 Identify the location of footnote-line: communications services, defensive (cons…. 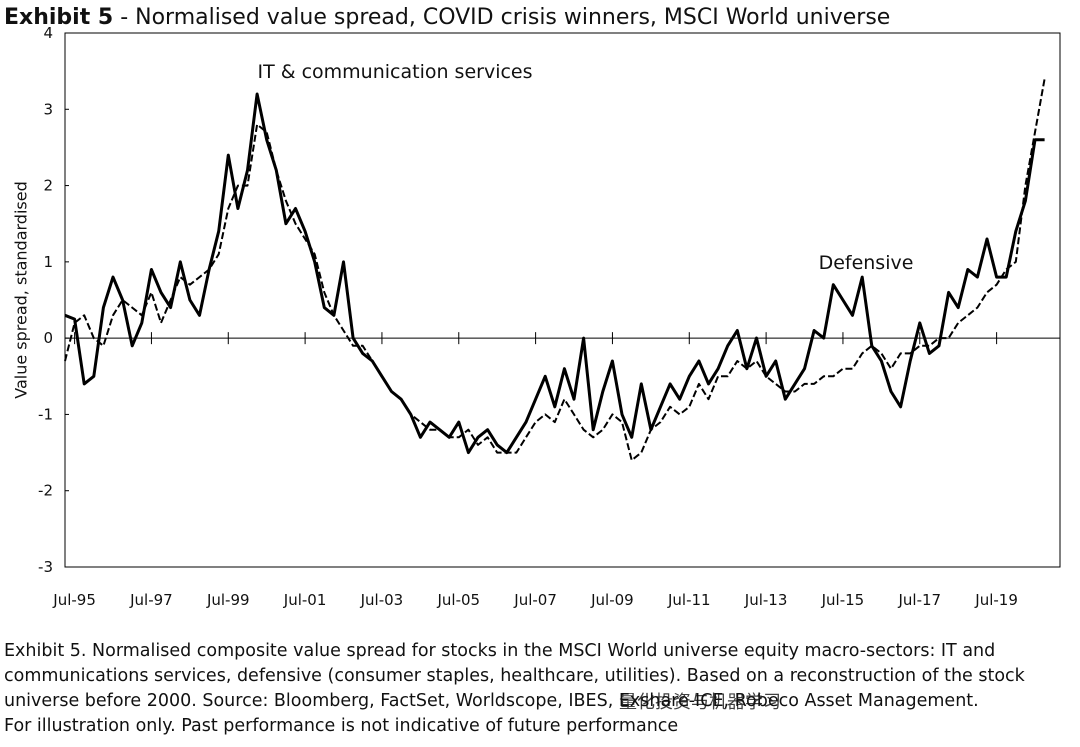
(515, 676).